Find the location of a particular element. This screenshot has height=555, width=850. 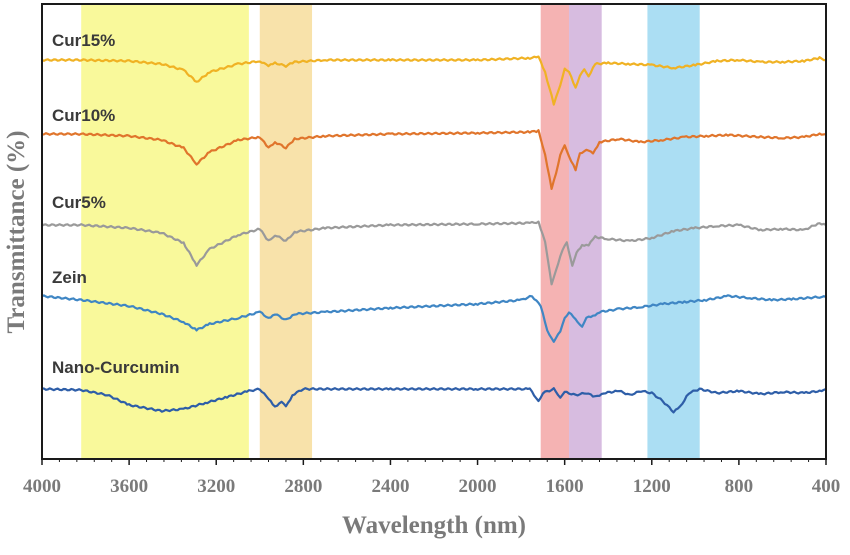

x-tick-label: 2400 is located at coordinates (390, 486).